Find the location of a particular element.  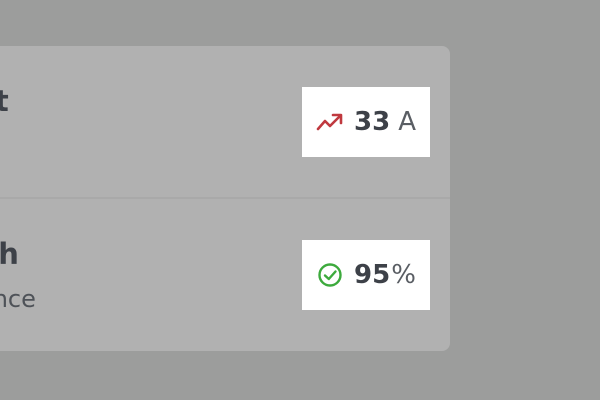

metric-value-box: 33 A is located at coordinates (366, 122).